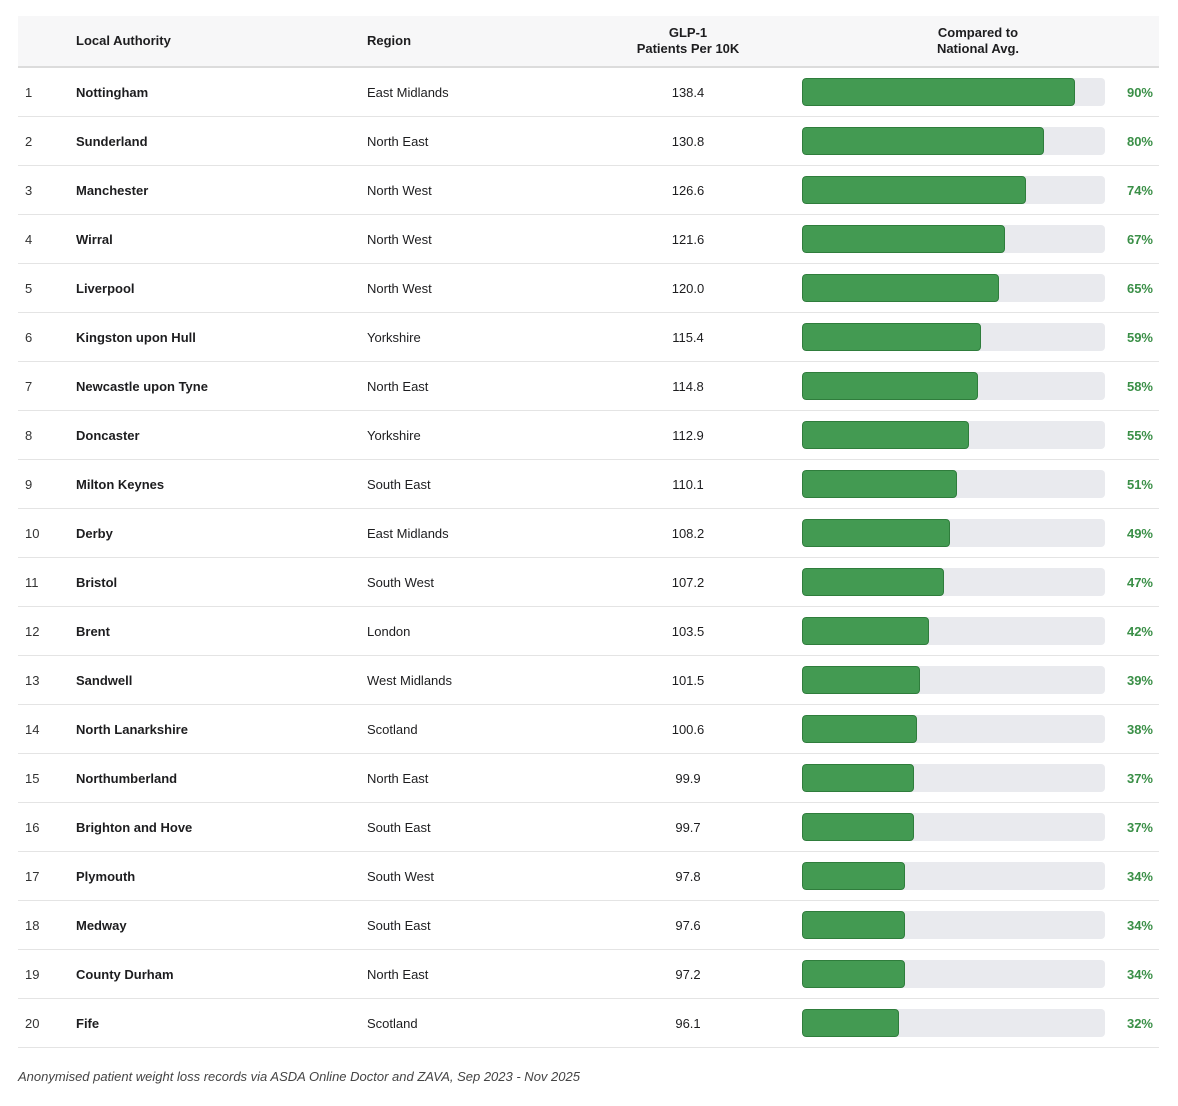 This screenshot has width=1178, height=1106. What do you see at coordinates (588, 974) in the screenshot?
I see `table-row: 19 County Durham North East 97.2 34%` at bounding box center [588, 974].